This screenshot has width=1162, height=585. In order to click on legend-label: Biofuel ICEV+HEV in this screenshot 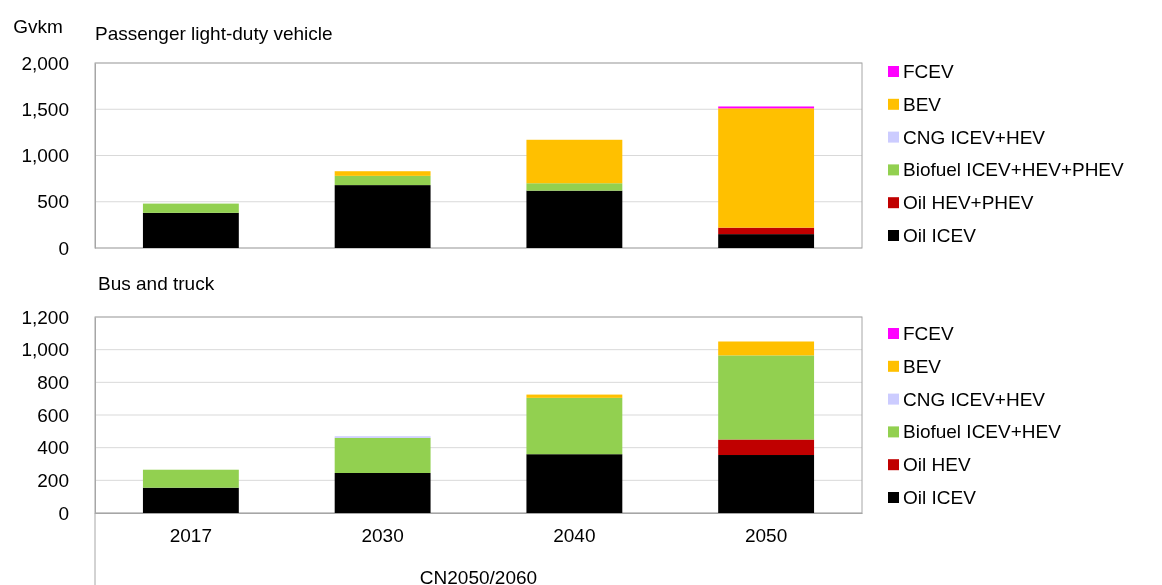, I will do `click(982, 432)`.